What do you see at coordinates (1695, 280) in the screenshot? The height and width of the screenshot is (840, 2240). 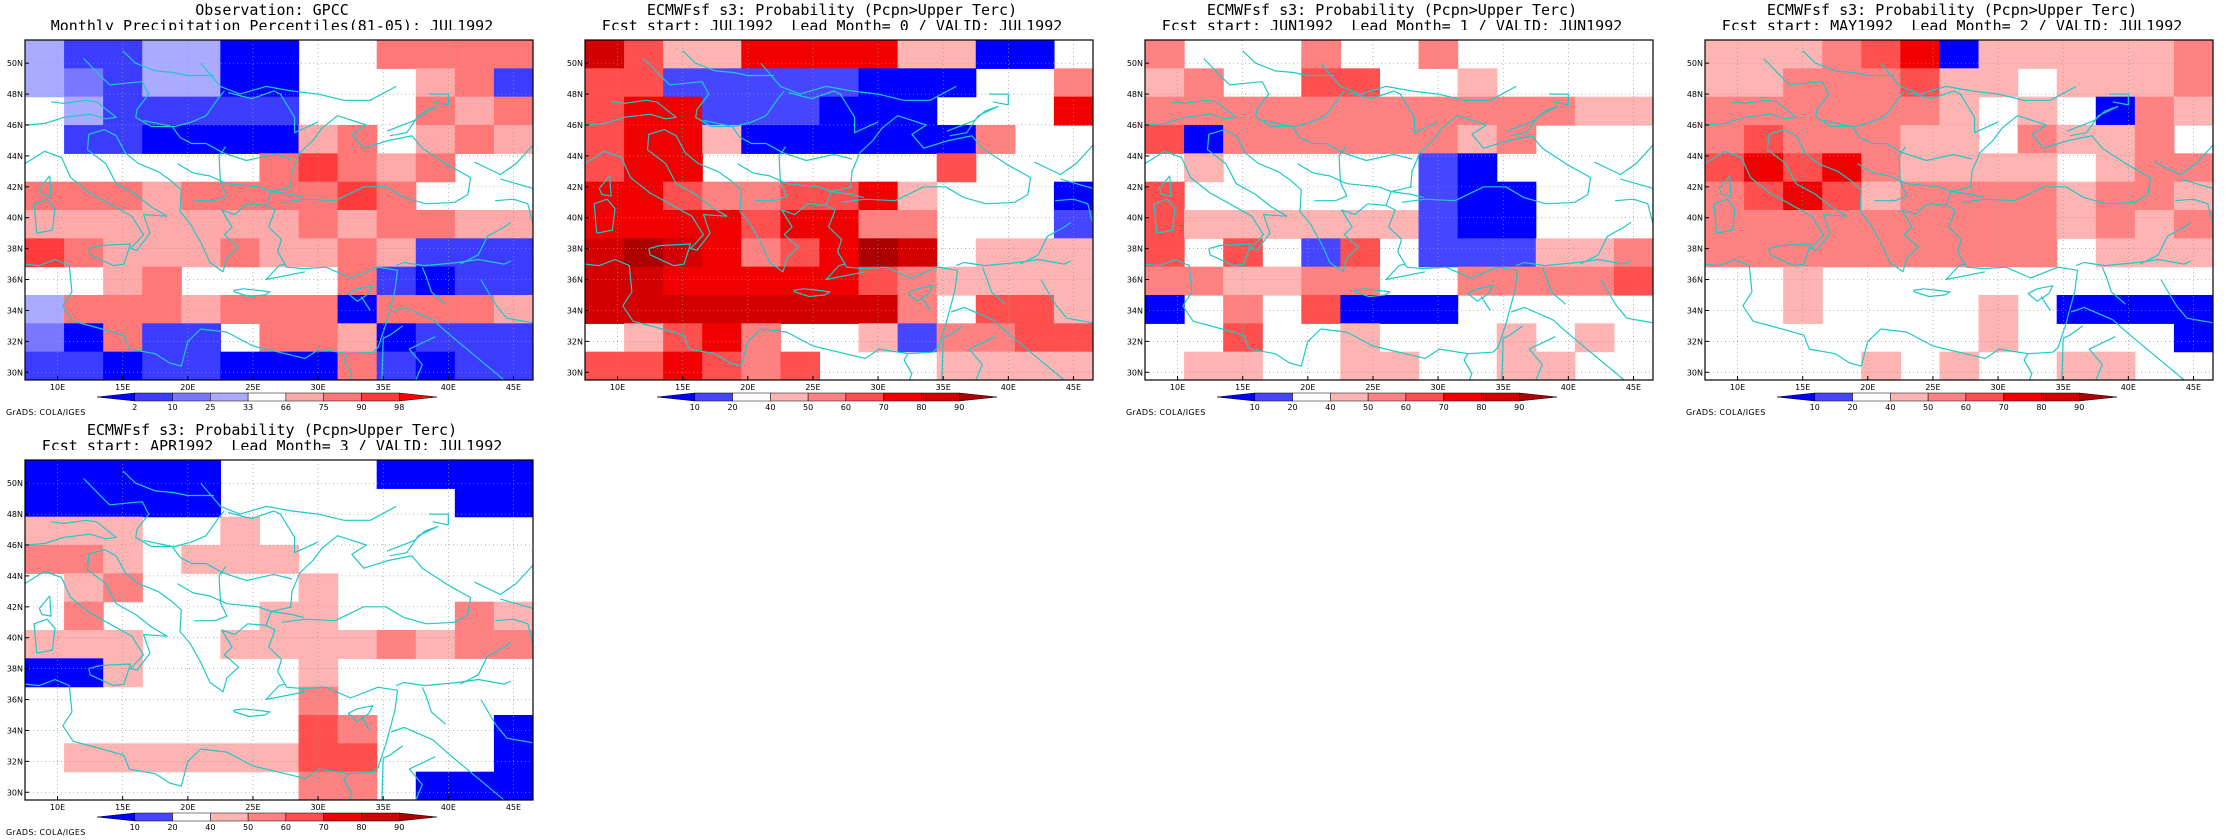 I see `lat-label: 36N` at bounding box center [1695, 280].